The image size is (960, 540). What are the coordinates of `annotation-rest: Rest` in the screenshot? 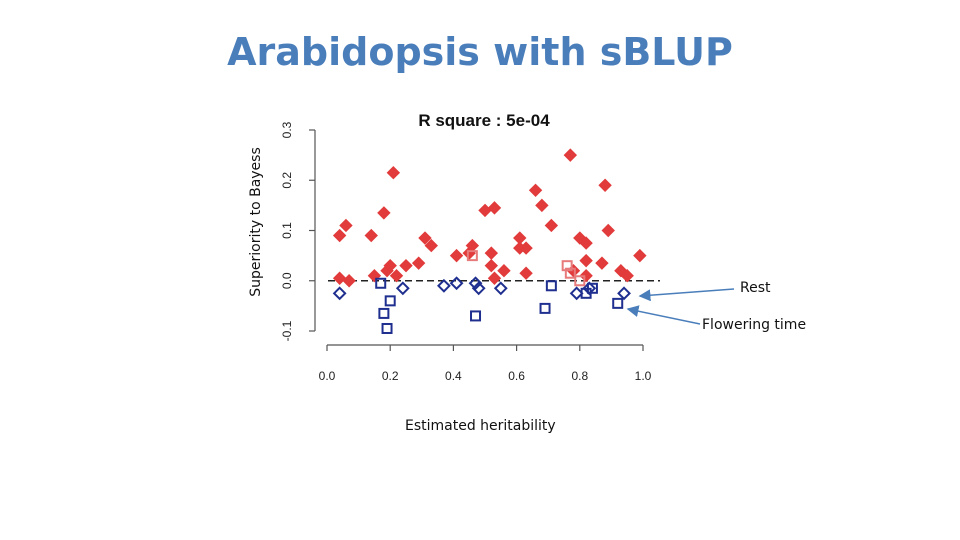 It's located at (755, 288).